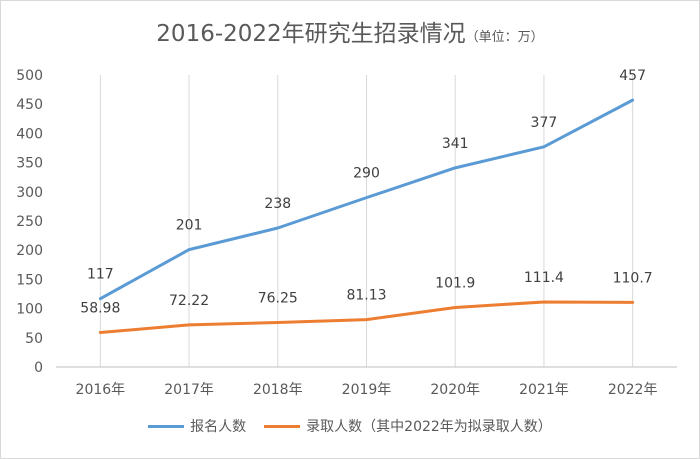  I want to click on data-label: 110.7, so click(633, 278).